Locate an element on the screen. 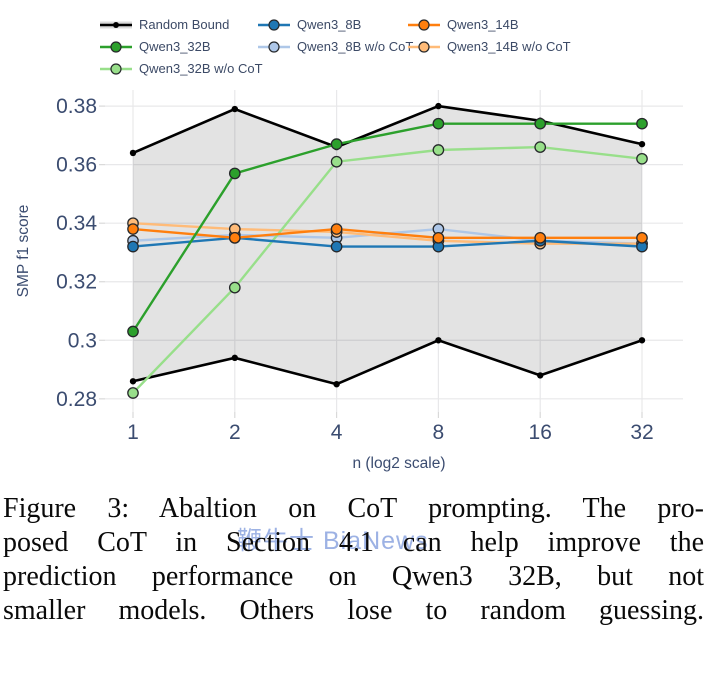 The image size is (710, 676). legend-item-qwen3-14b-wo-cot: Qwen3_14B w/o CoT is located at coordinates (523, 46).